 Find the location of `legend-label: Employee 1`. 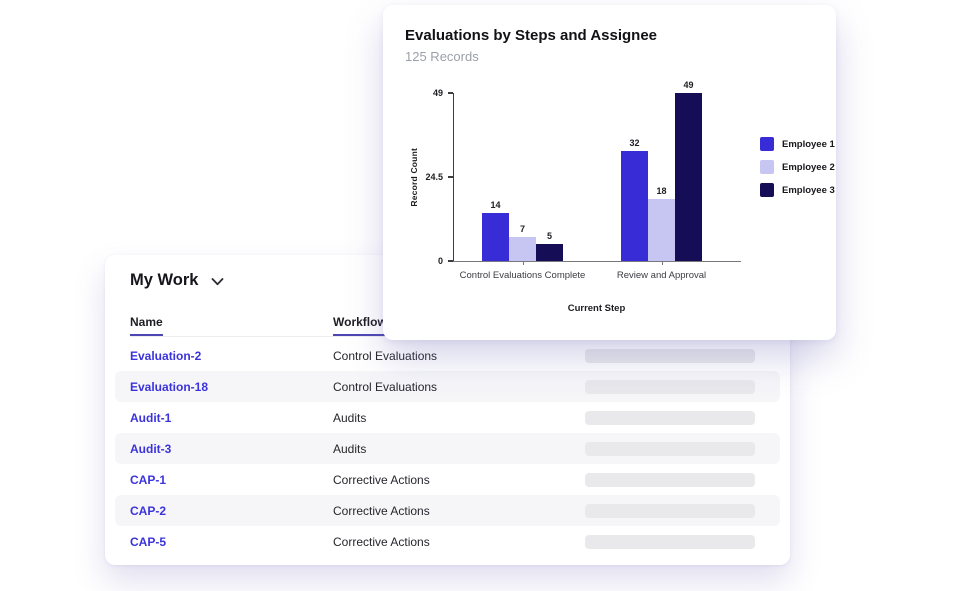

legend-label: Employee 1 is located at coordinates (808, 144).